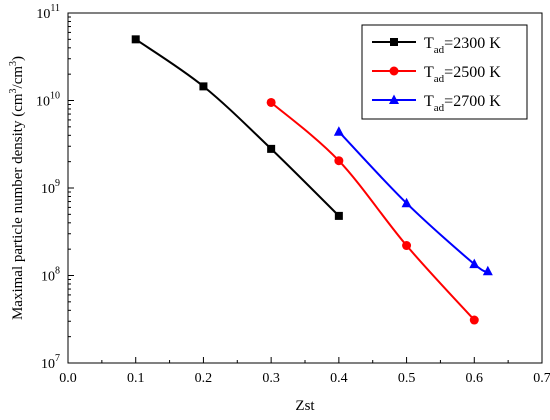  Describe the element at coordinates (204, 378) in the screenshot. I see `x-tick-label: 0.2` at that location.